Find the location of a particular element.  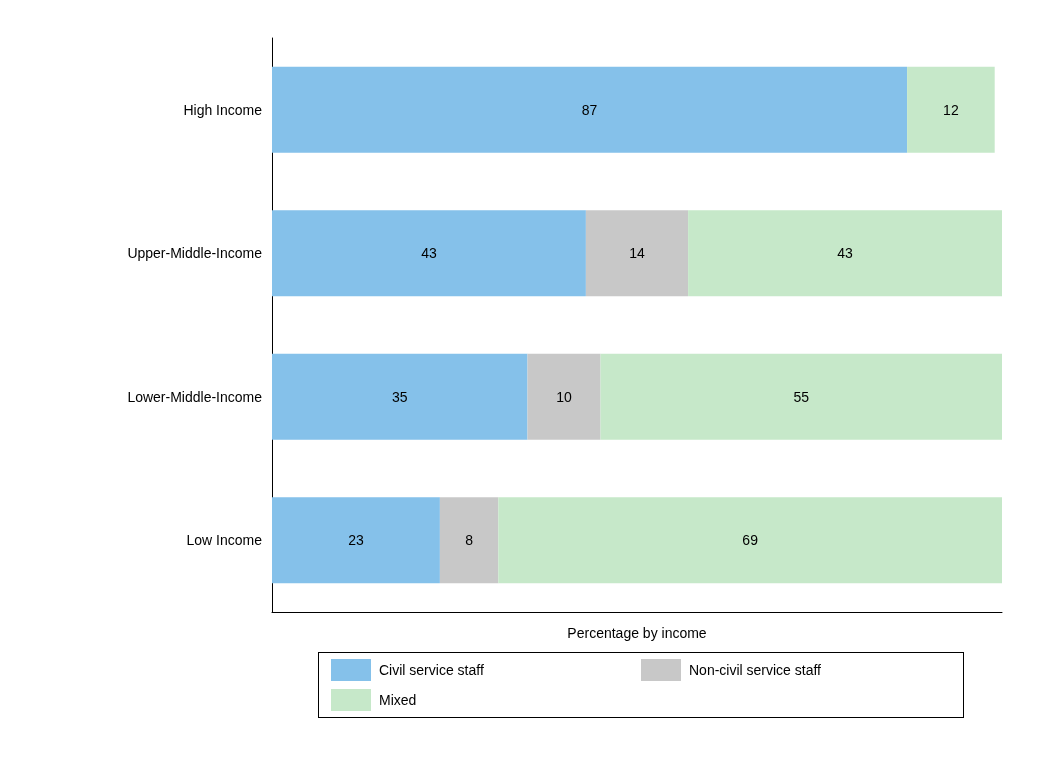

data-label: 14 is located at coordinates (637, 253).